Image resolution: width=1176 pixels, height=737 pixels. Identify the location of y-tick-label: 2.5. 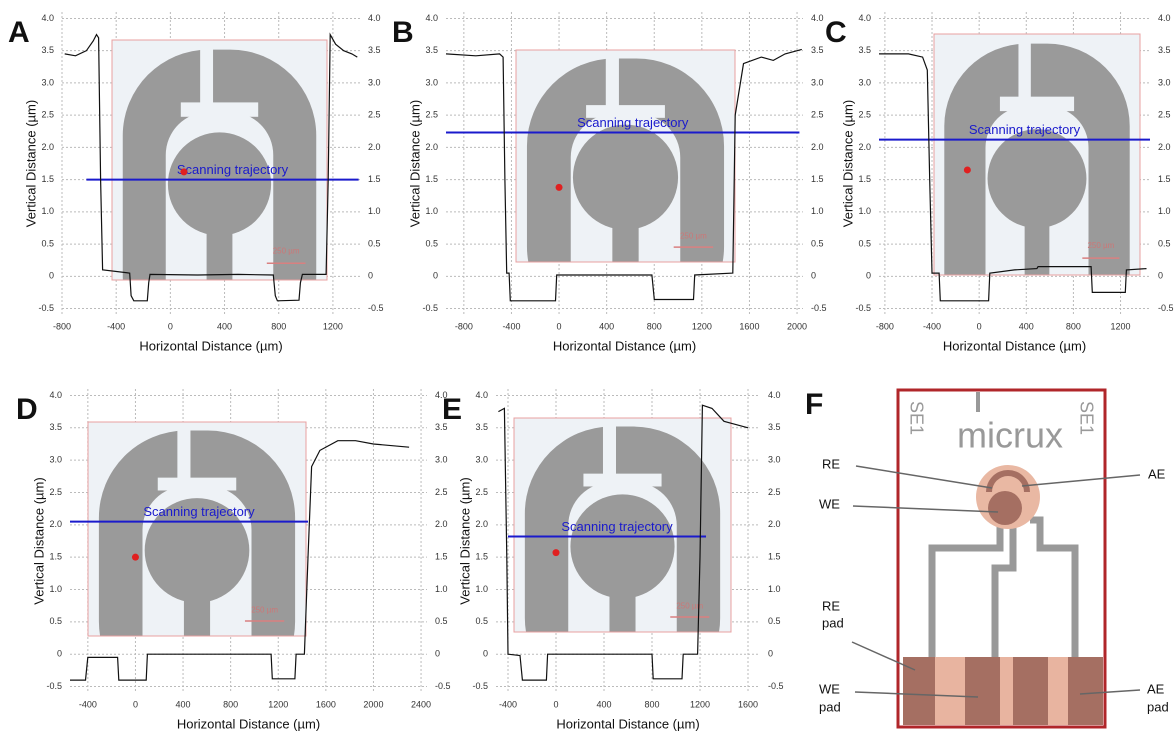
(55, 492).